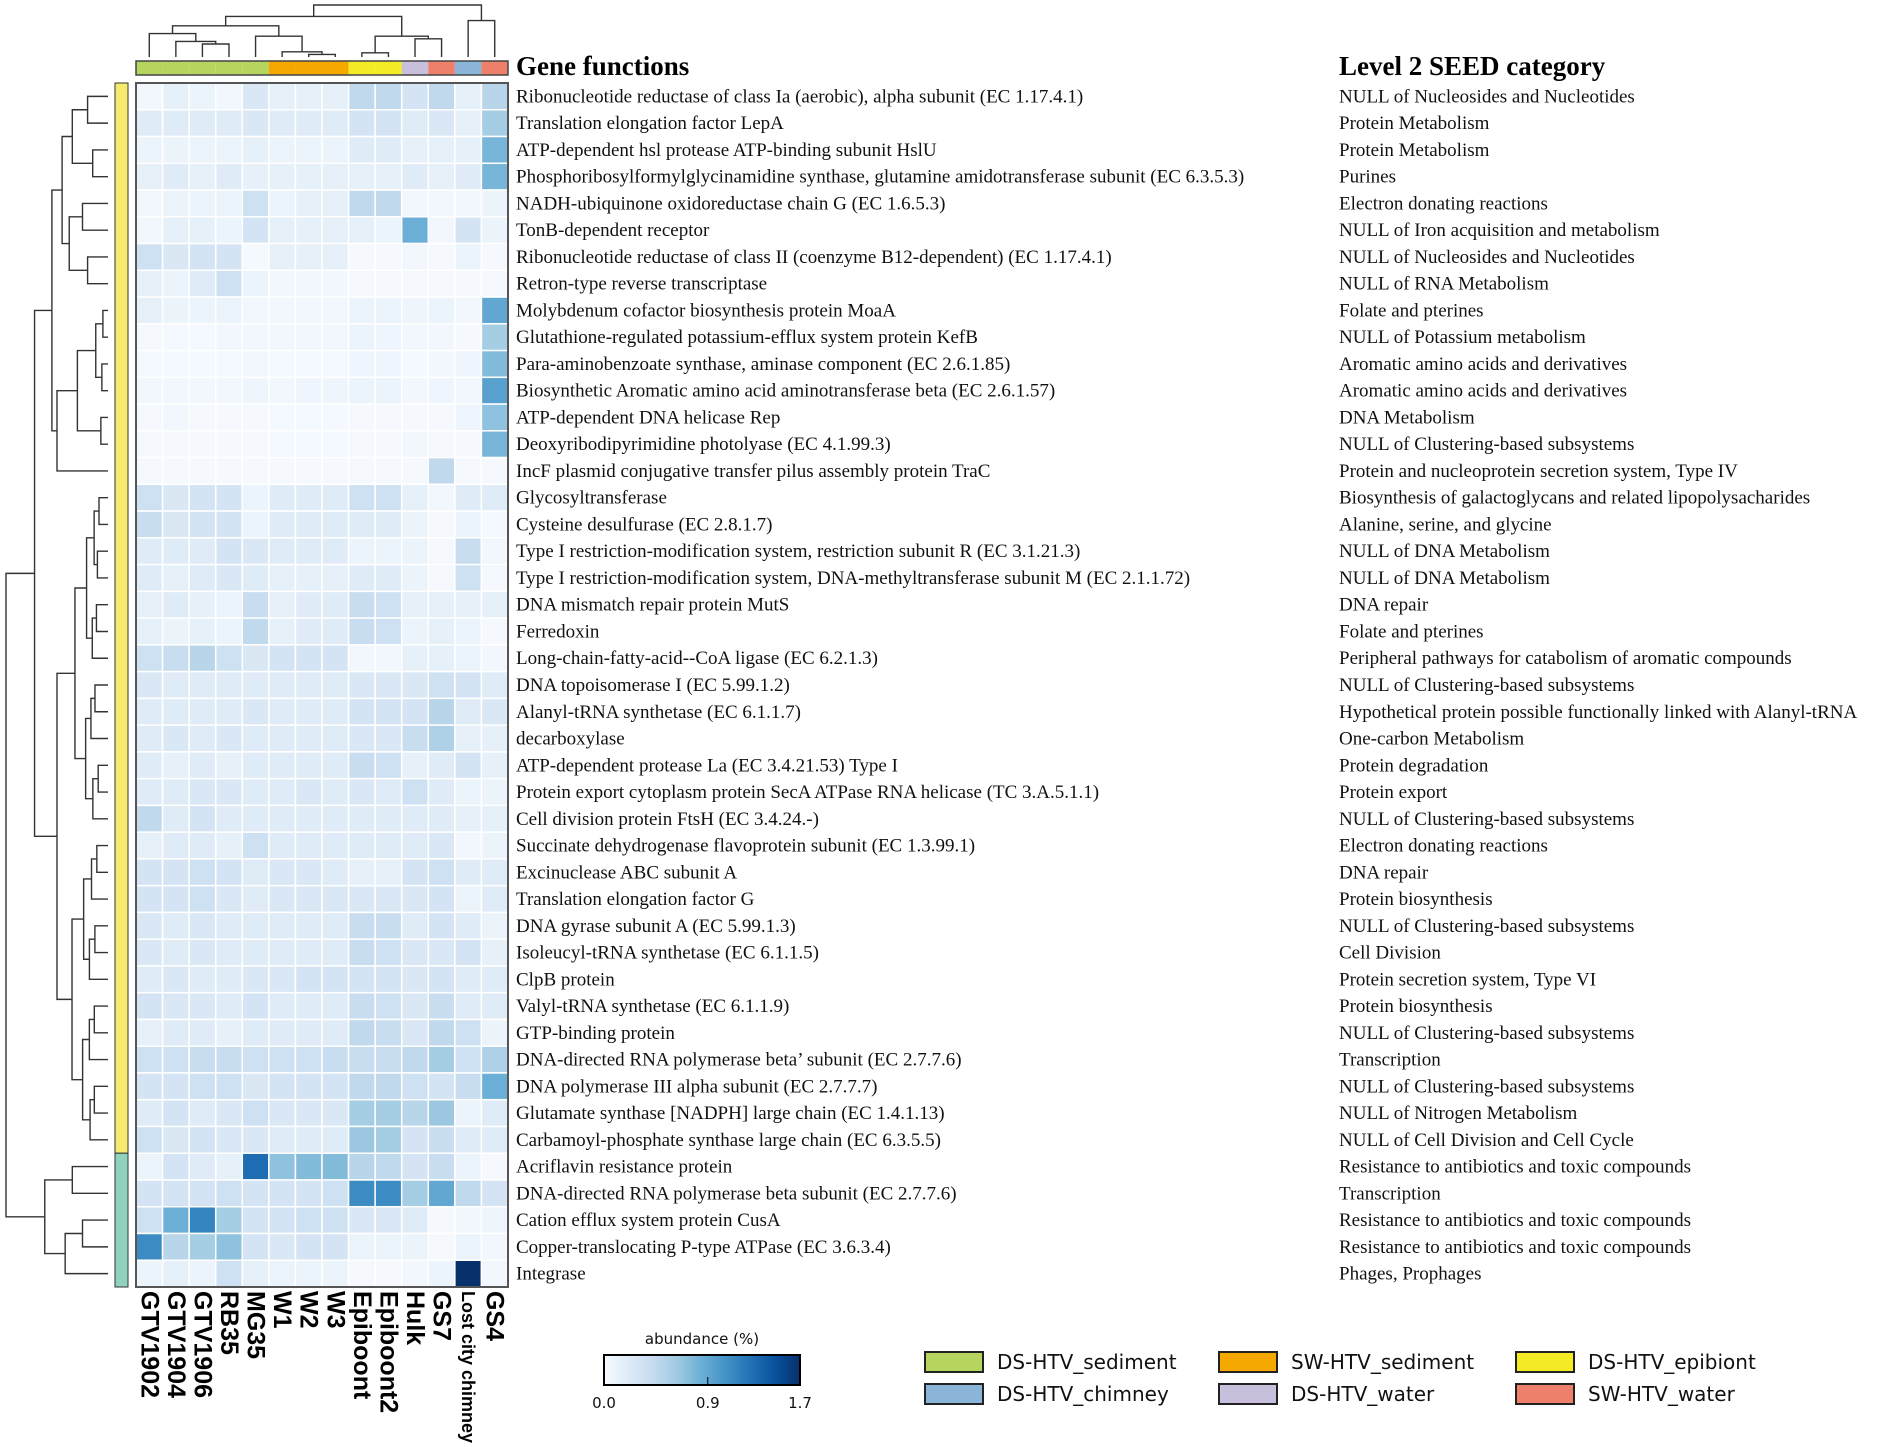  What do you see at coordinates (635, 899) in the screenshot?
I see `gene-function-label: Translation elongation factor G` at bounding box center [635, 899].